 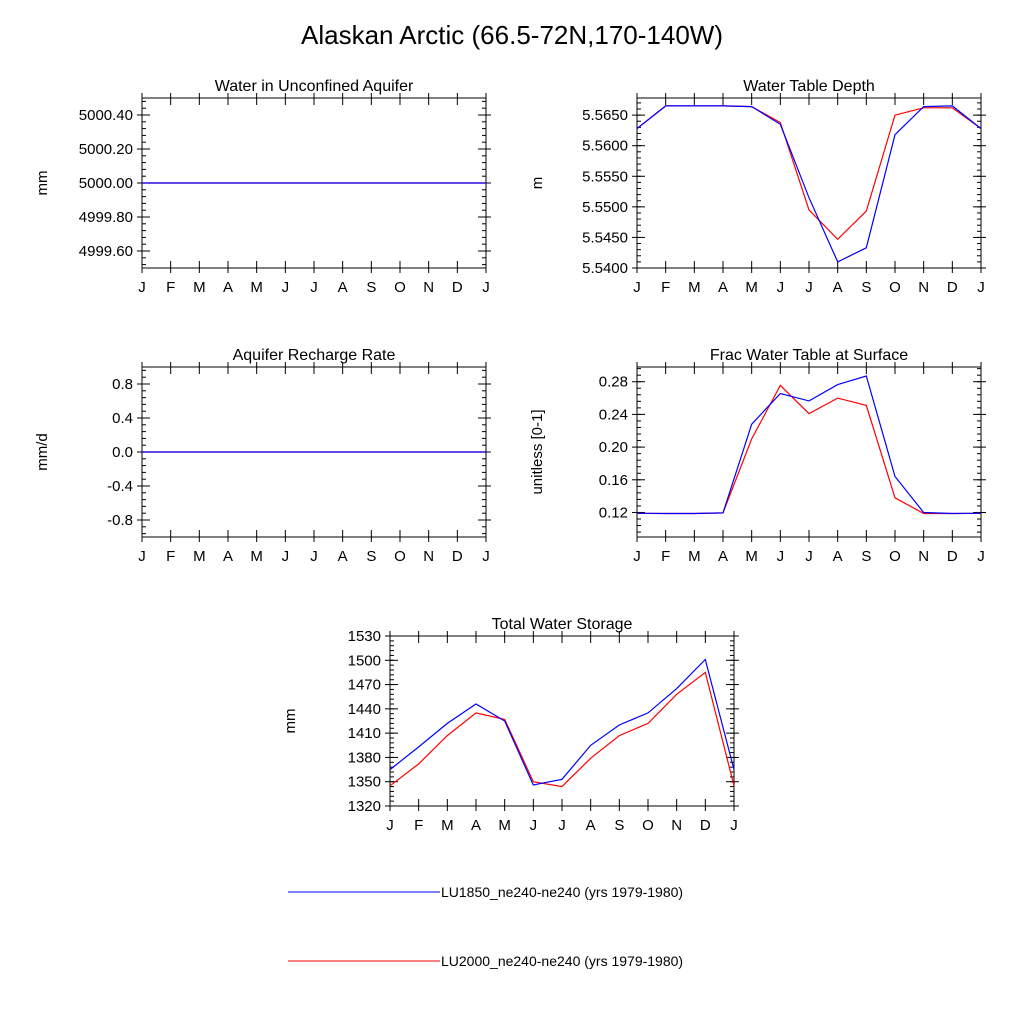 What do you see at coordinates (537, 183) in the screenshot?
I see `y-axis-label: m` at bounding box center [537, 183].